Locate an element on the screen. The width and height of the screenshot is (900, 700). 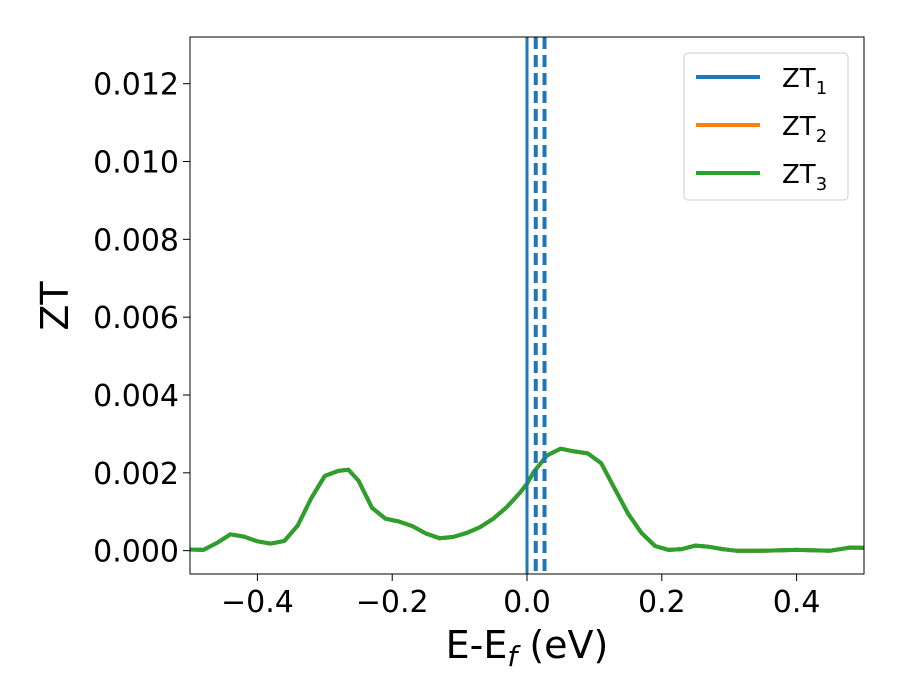
x-axis-label-unit: (eV) is located at coordinates (562, 645).